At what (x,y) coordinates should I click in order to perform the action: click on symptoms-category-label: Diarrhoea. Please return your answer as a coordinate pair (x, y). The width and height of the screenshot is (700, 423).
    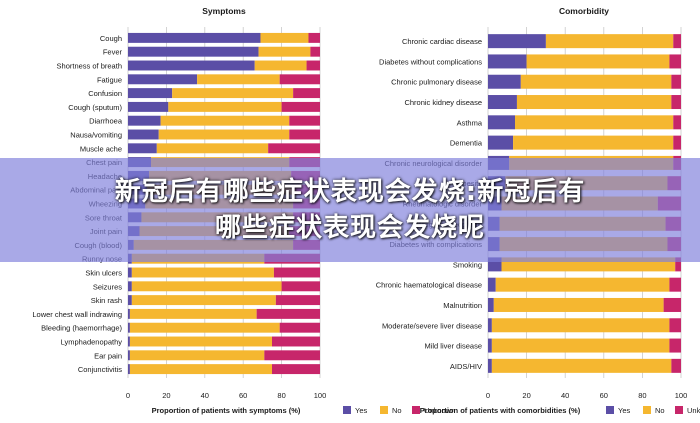
    Looking at the image, I should click on (106, 121).